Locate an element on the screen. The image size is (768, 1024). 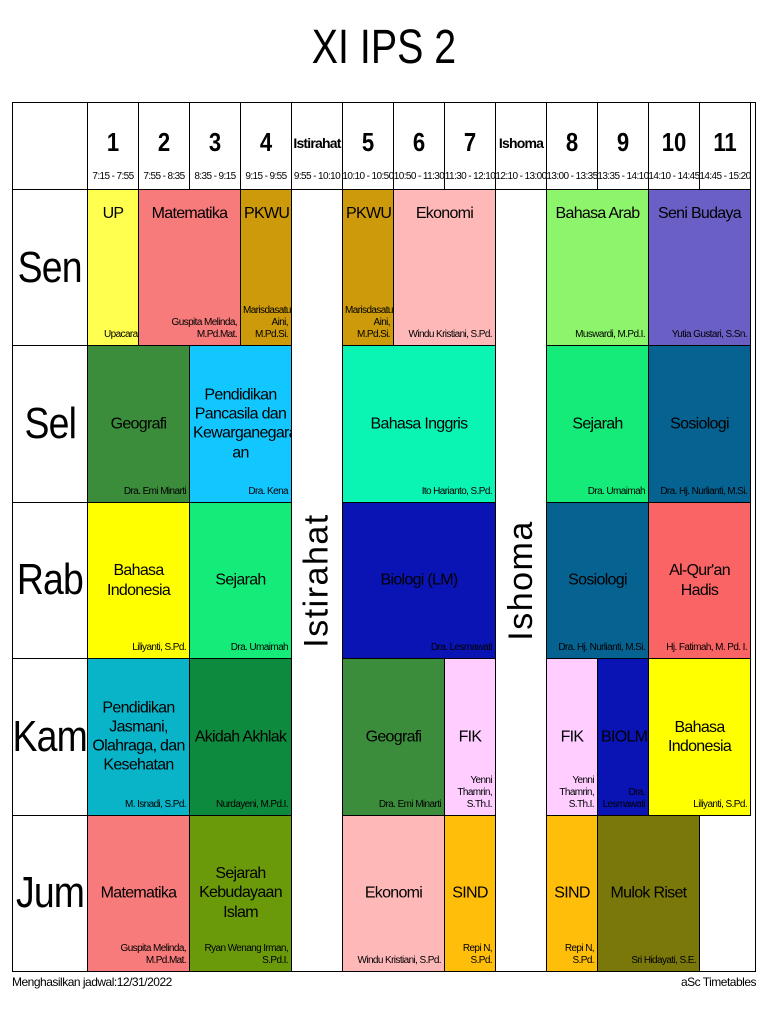
lesson-subject: Sosiologi is located at coordinates (699, 424).